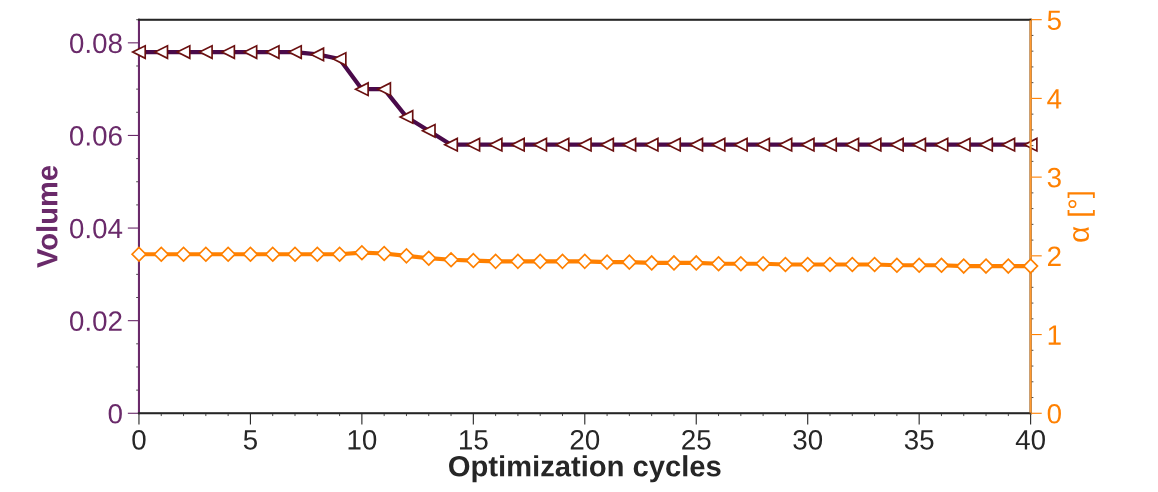 This screenshot has width=1158, height=492. Describe the element at coordinates (96, 228) in the screenshot. I see `y-tick-label: 0.04` at that location.